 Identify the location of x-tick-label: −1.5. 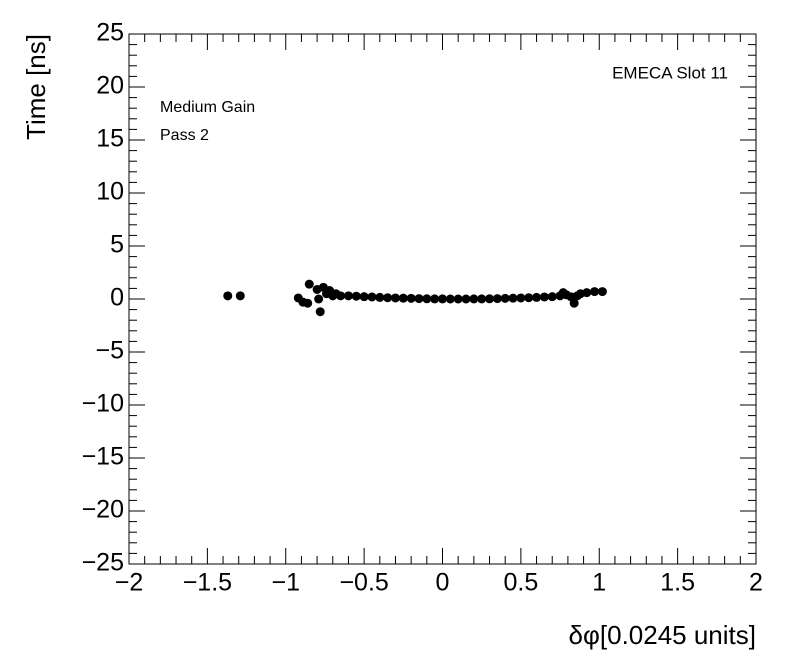
(207, 583).